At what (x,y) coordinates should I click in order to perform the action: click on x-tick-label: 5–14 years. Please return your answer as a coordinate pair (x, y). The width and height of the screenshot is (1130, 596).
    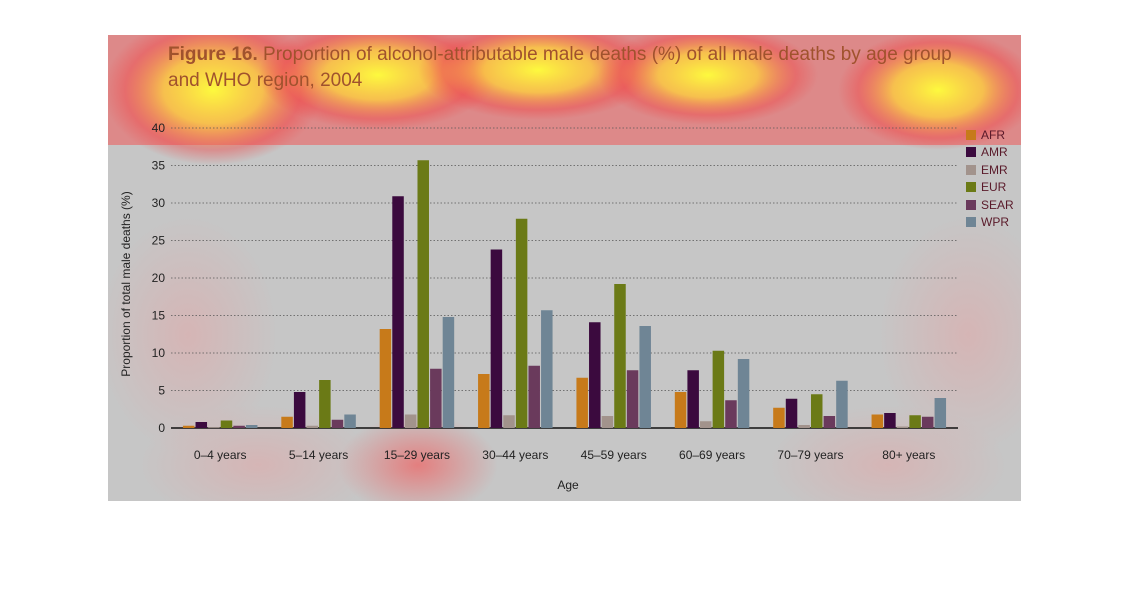
    Looking at the image, I should click on (318, 455).